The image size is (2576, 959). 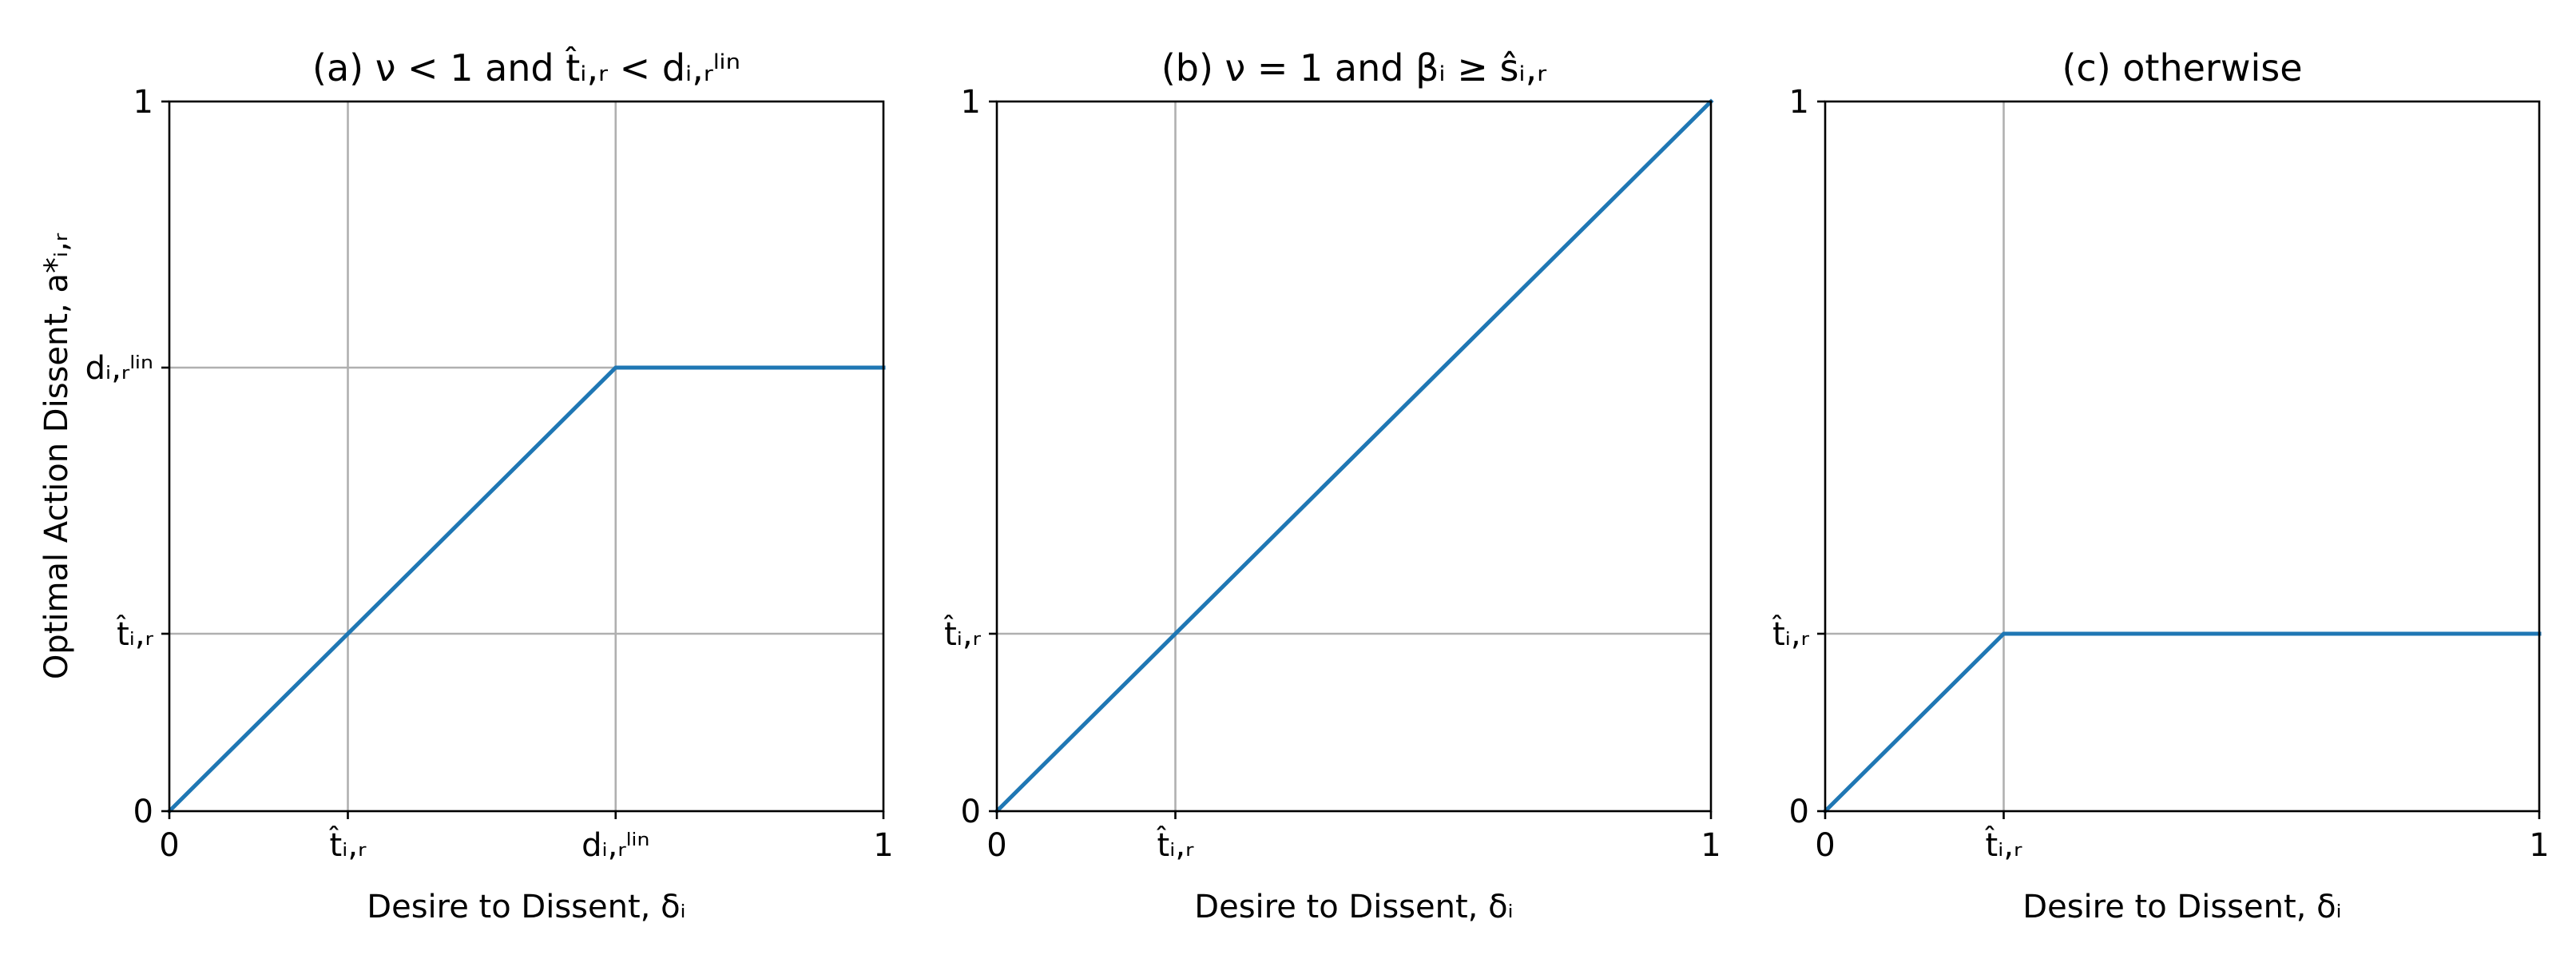 What do you see at coordinates (1353, 68) in the screenshot?
I see `chart-title: (b) ν = 1 and βᵢ ≥ ŝᵢ,ᵣ` at bounding box center [1353, 68].